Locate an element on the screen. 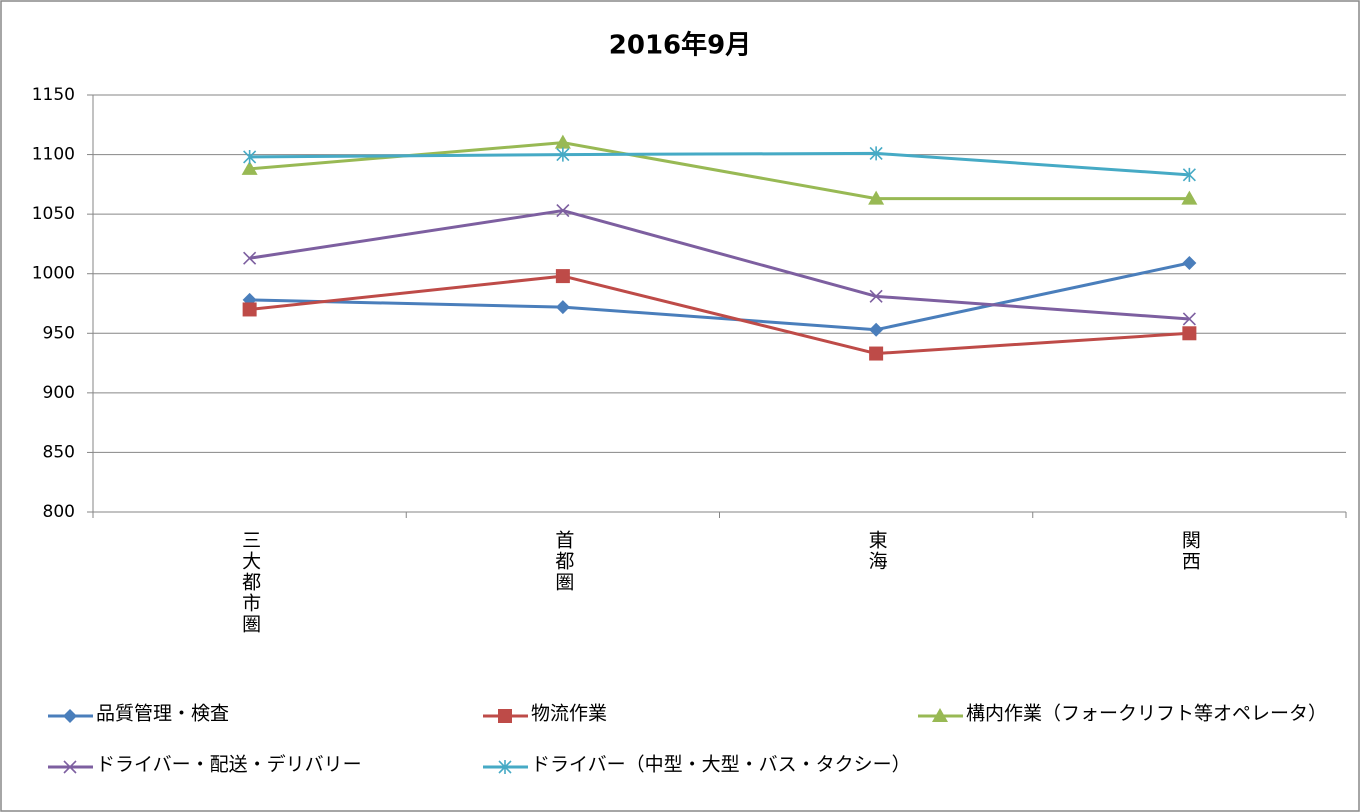 This screenshot has width=1360, height=812. y-tick-label: 1100 is located at coordinates (53, 155).